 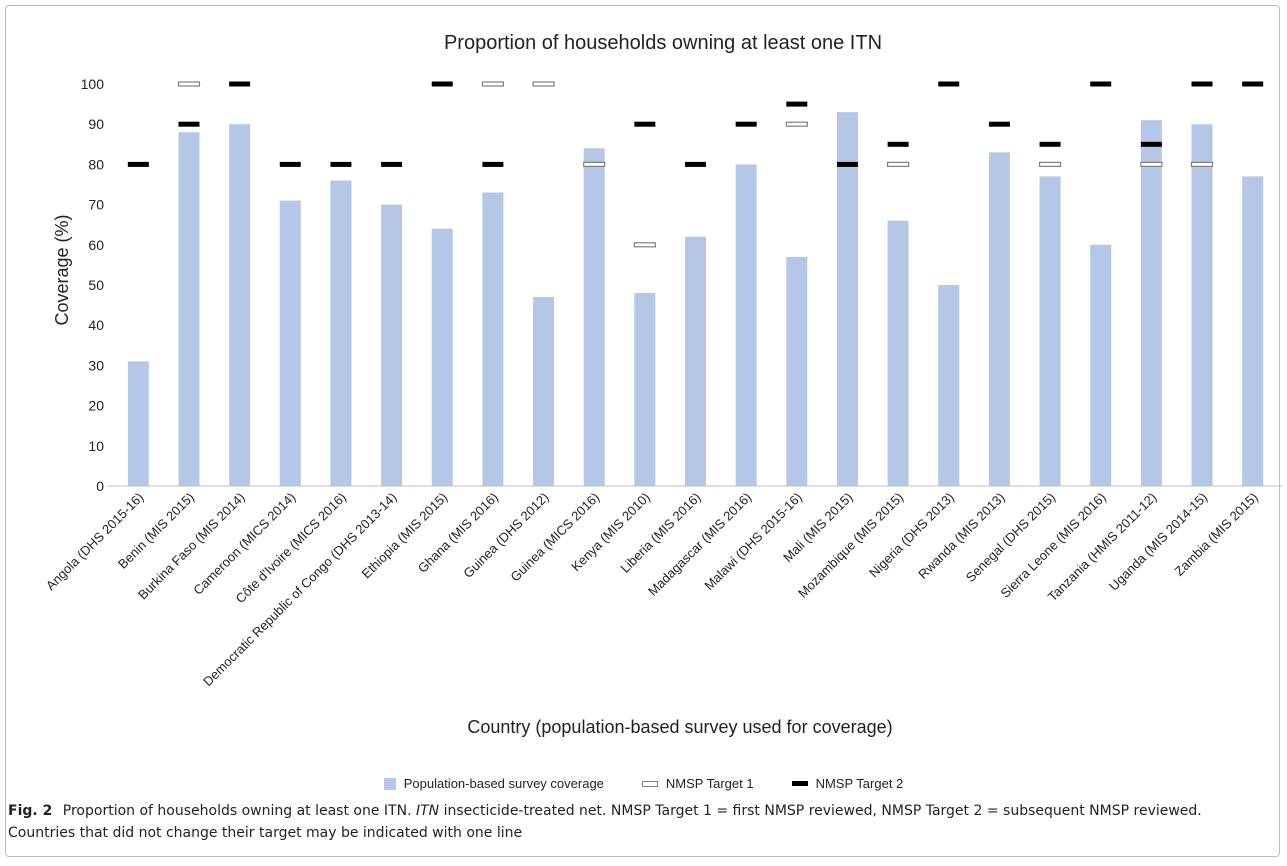 I want to click on legend-item-coverage: Population-based survey coverage, so click(x=493, y=783).